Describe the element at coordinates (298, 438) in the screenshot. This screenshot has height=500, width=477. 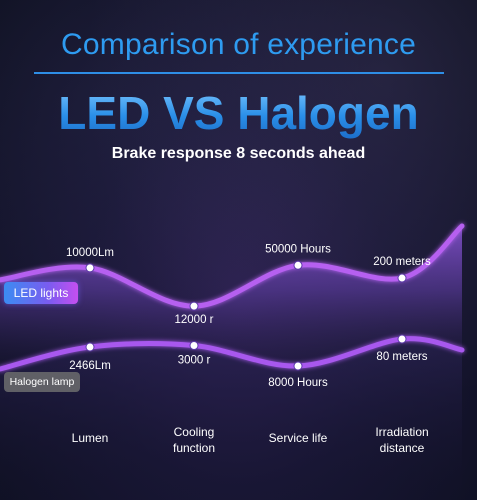
I see `category-label-3: Service life` at that location.